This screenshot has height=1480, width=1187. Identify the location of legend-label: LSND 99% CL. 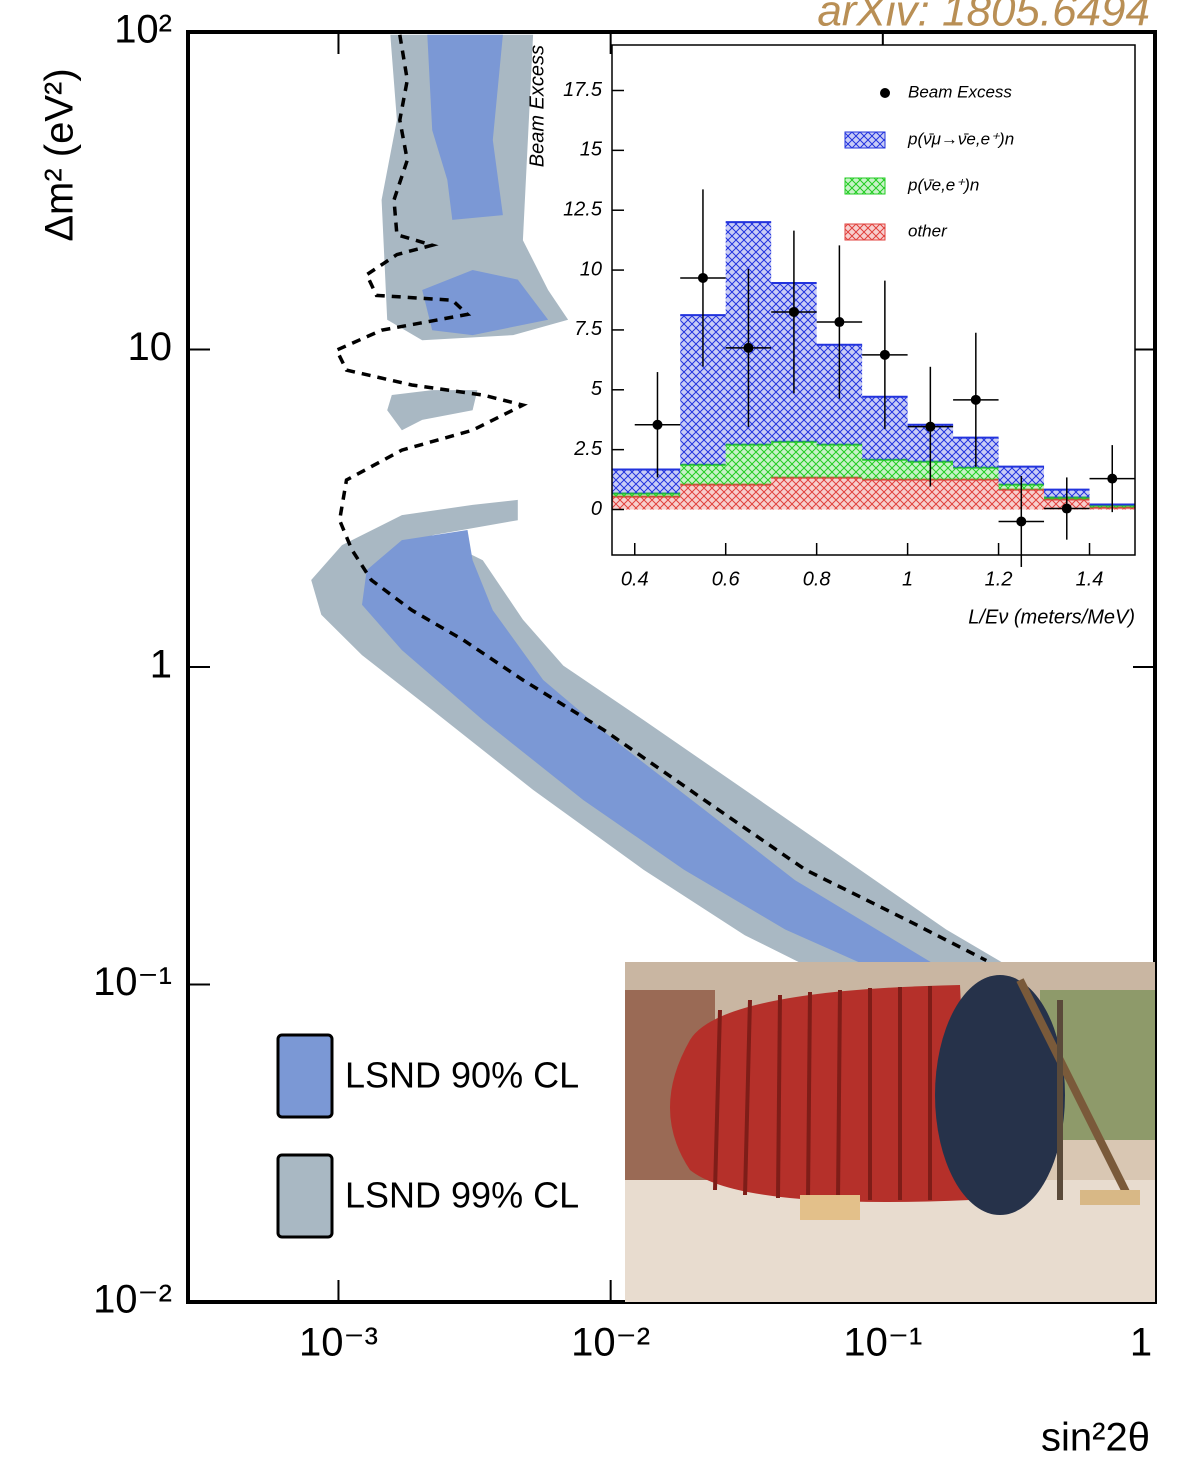
(462, 1195).